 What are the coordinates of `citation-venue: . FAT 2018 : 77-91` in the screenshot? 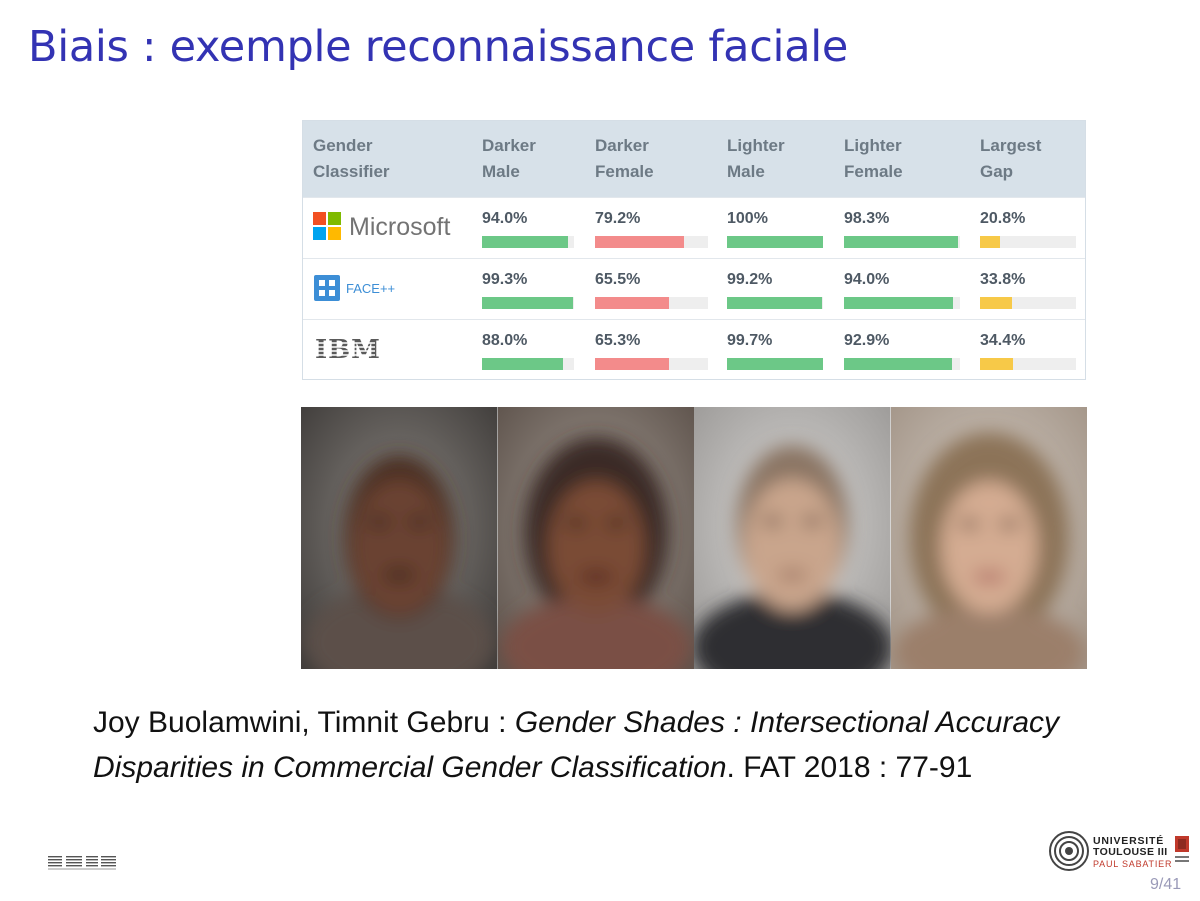 It's located at (849, 767).